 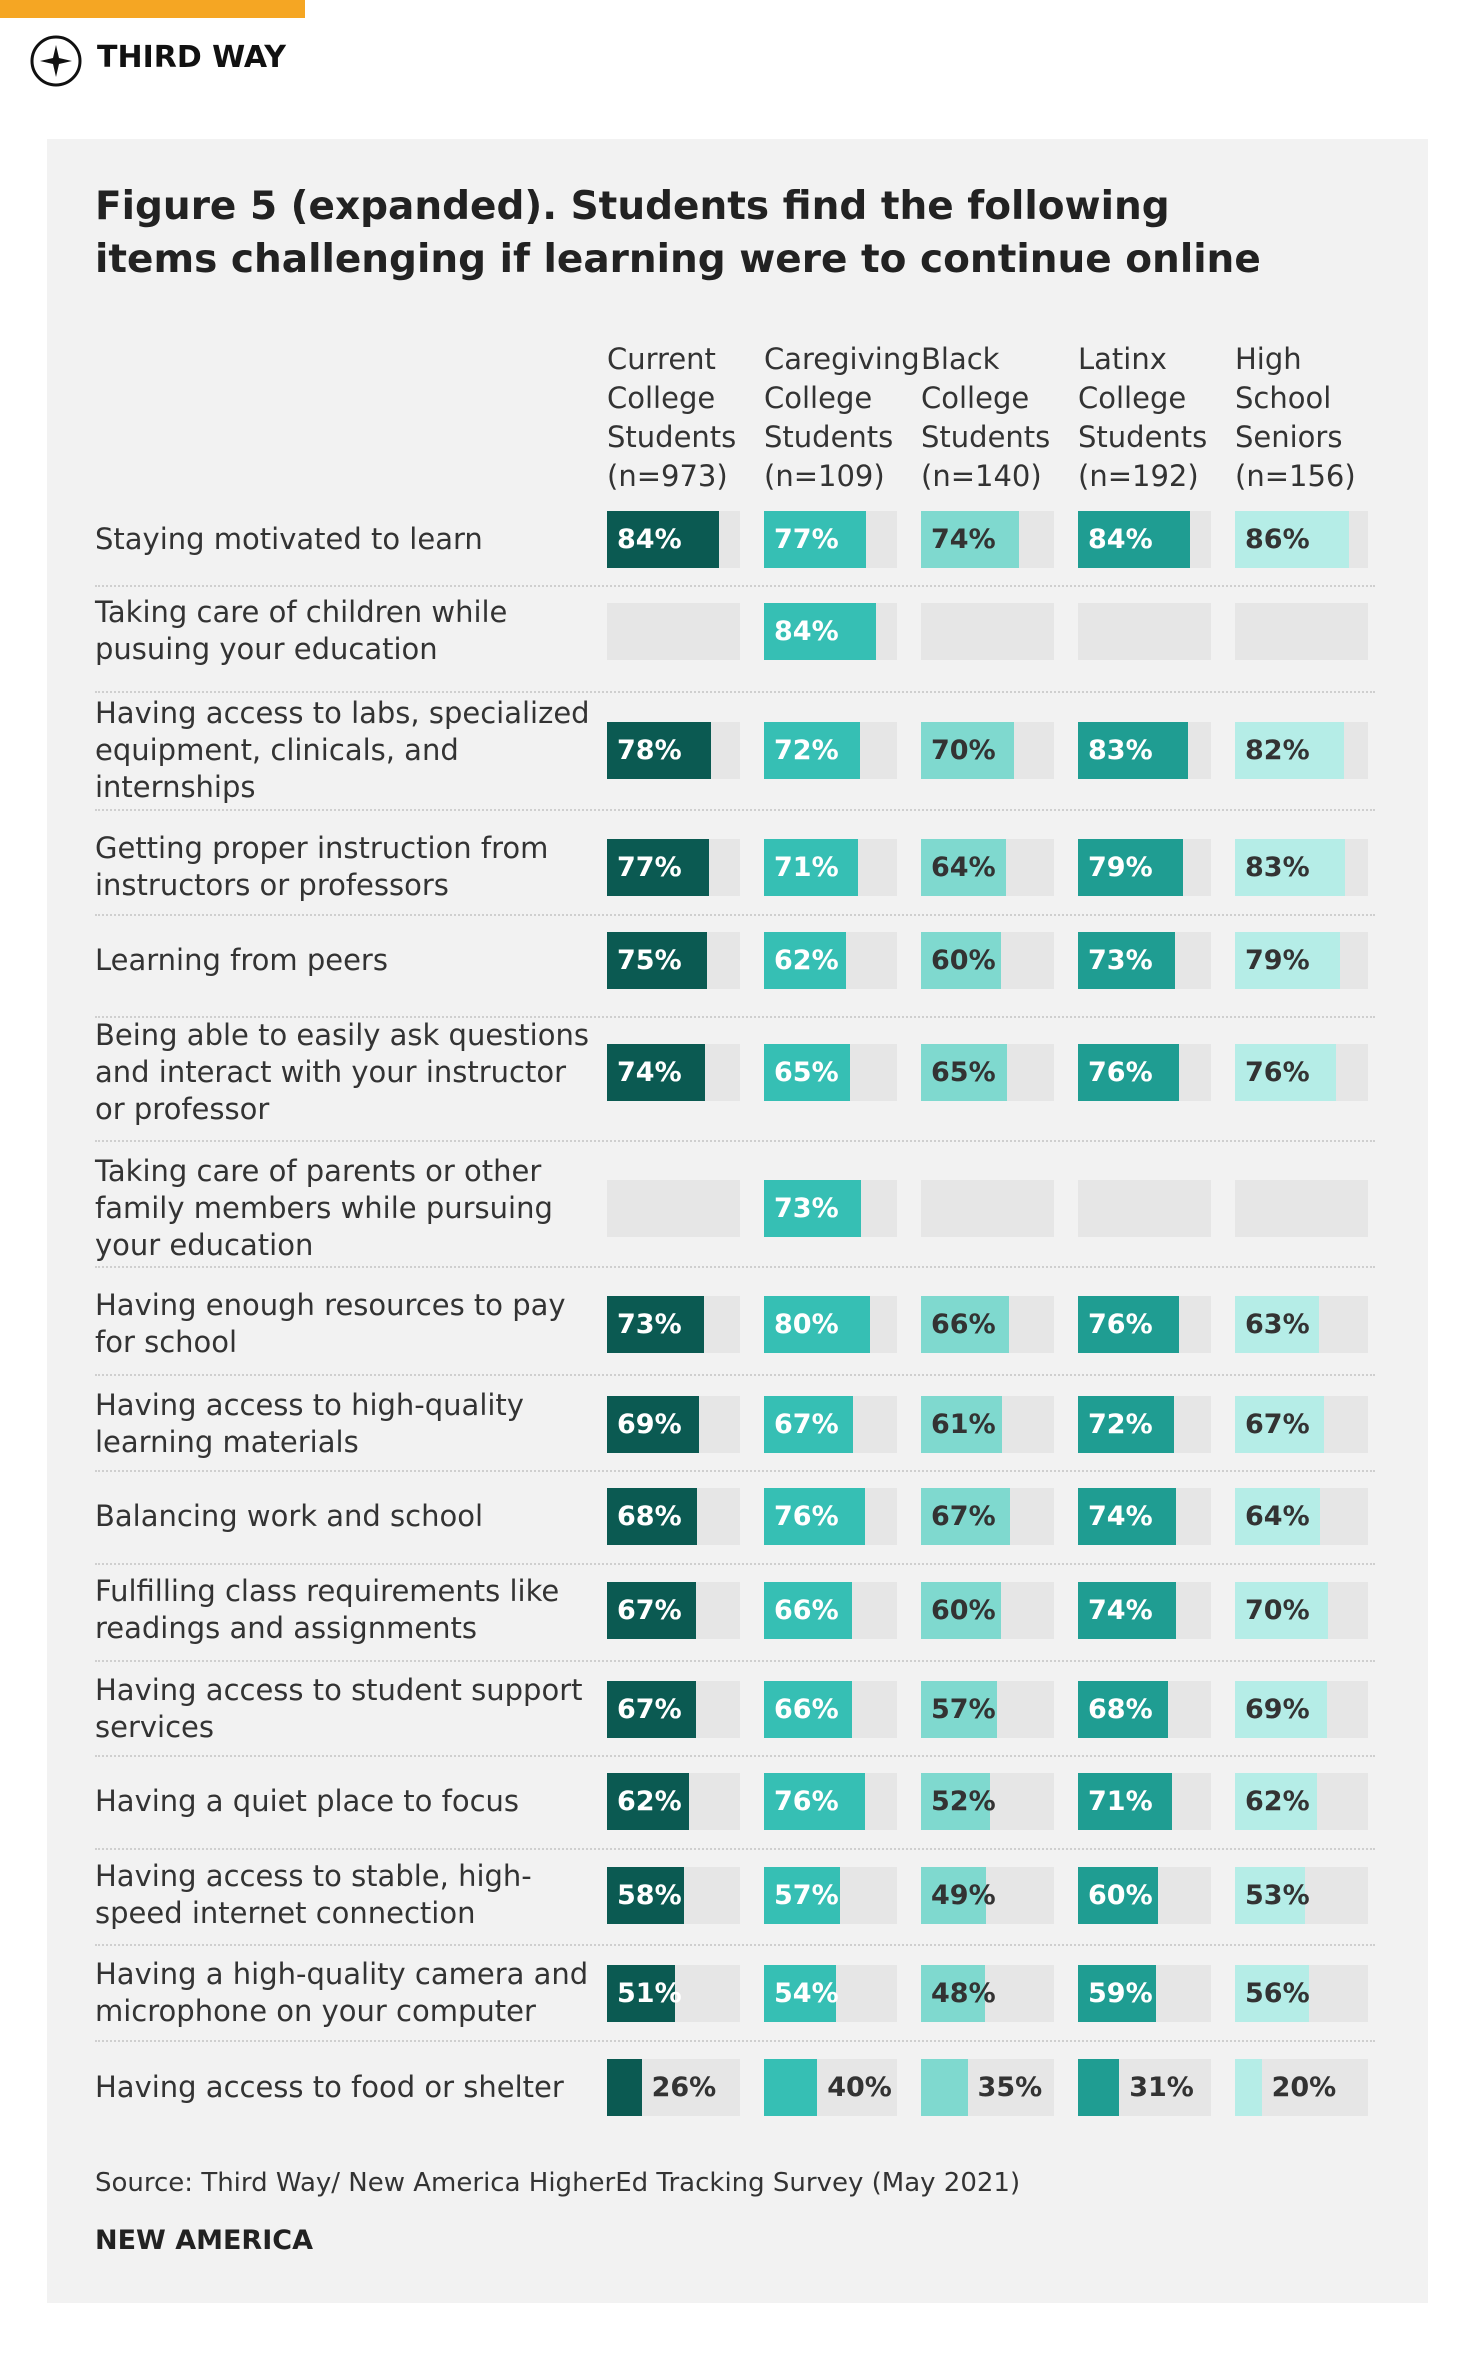 What do you see at coordinates (963, 1424) in the screenshot?
I see `value-label: 61%` at bounding box center [963, 1424].